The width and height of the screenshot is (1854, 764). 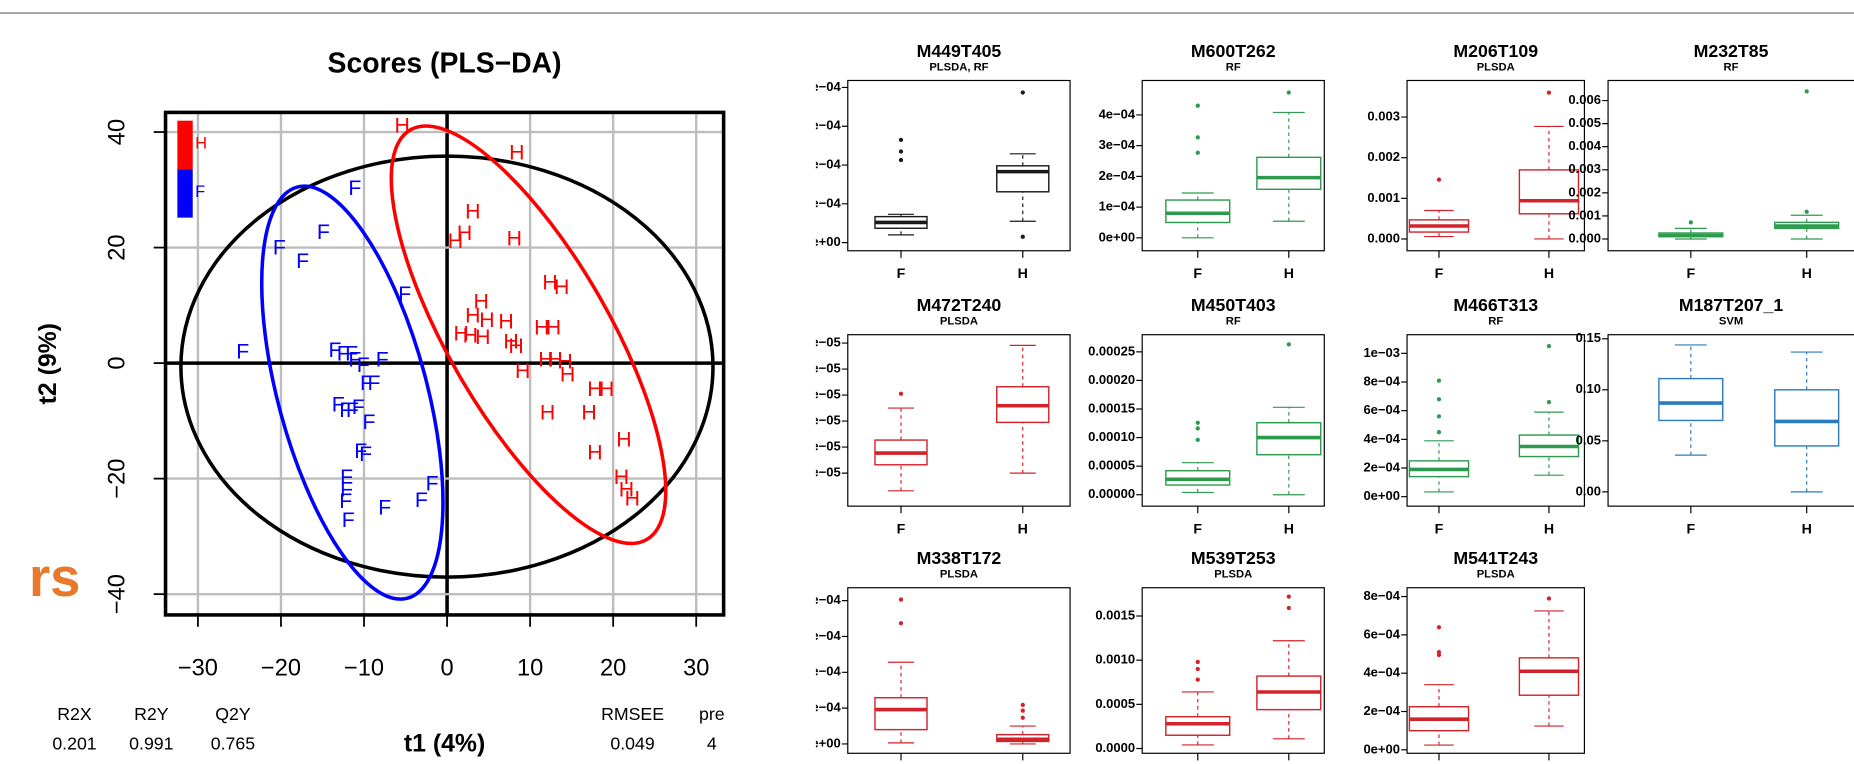 What do you see at coordinates (1588, 337) in the screenshot?
I see `y-tick-label: 0.15` at bounding box center [1588, 337].